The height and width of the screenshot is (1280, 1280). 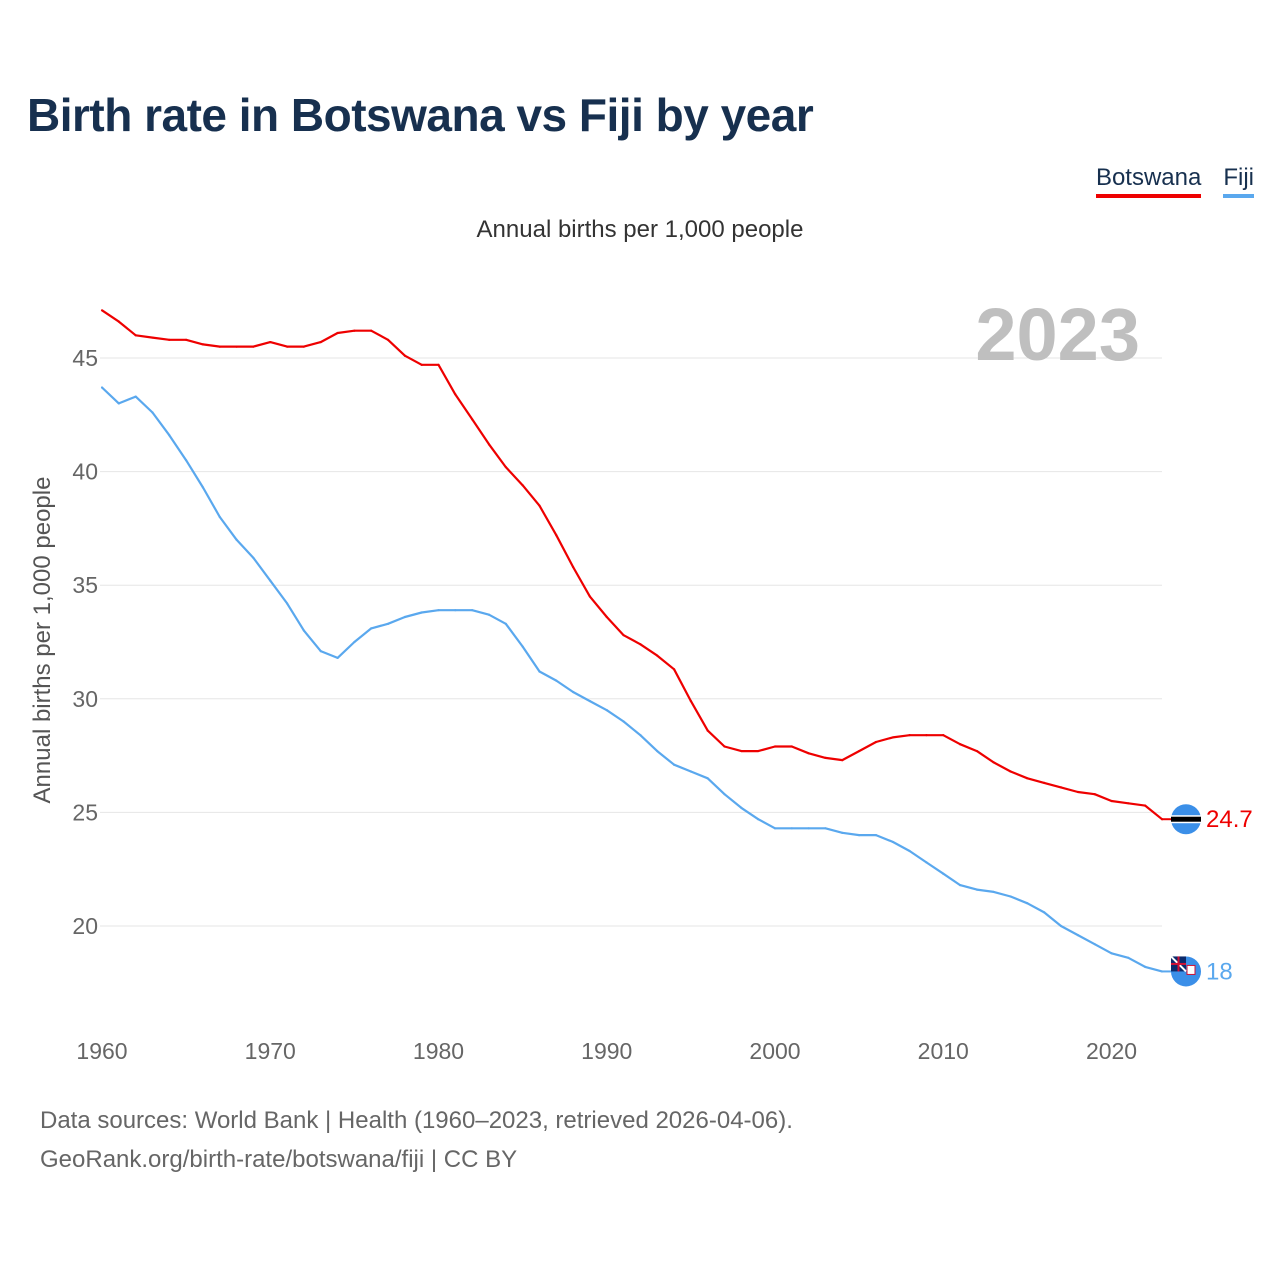 What do you see at coordinates (85, 699) in the screenshot?
I see `y-tick-label: 30` at bounding box center [85, 699].